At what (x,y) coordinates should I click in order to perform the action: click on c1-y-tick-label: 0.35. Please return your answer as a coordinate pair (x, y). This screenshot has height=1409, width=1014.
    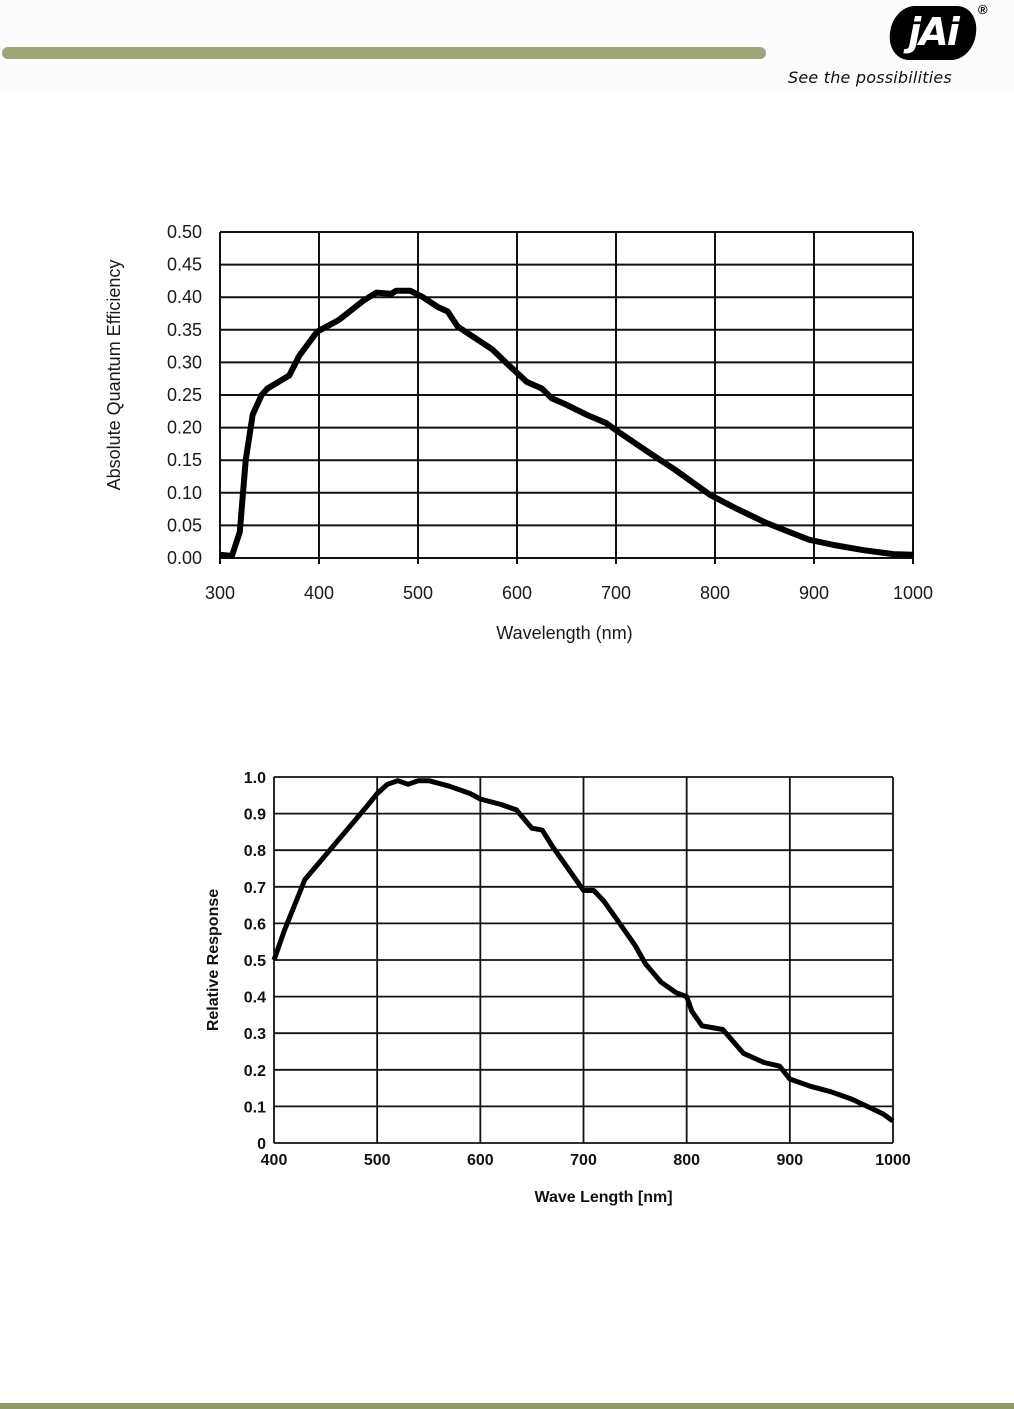
    Looking at the image, I should click on (184, 330).